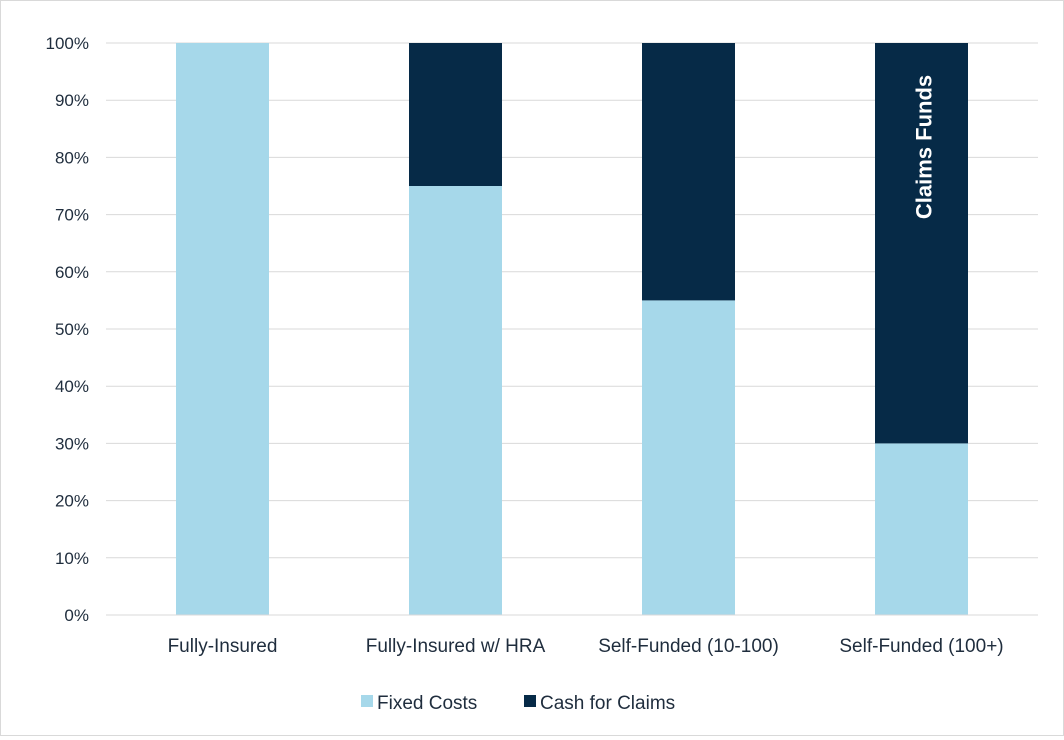 This screenshot has width=1064, height=740. What do you see at coordinates (688, 646) in the screenshot?
I see `x-tick-label: Self-Funded (10-100)` at bounding box center [688, 646].